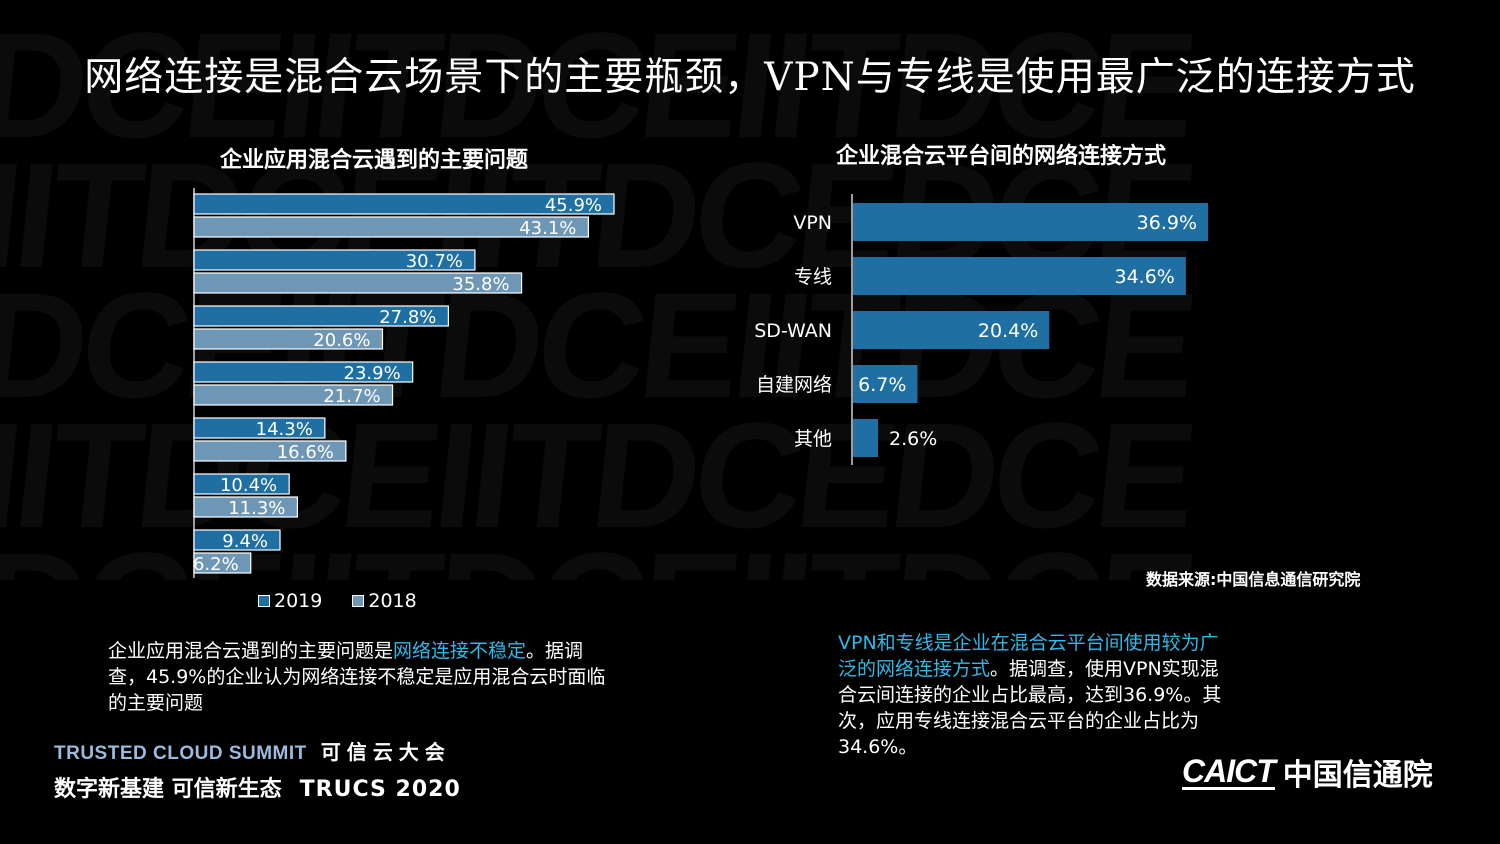 The image size is (1500, 844). What do you see at coordinates (1167, 223) in the screenshot?
I see `data-label: 36.9%` at bounding box center [1167, 223].